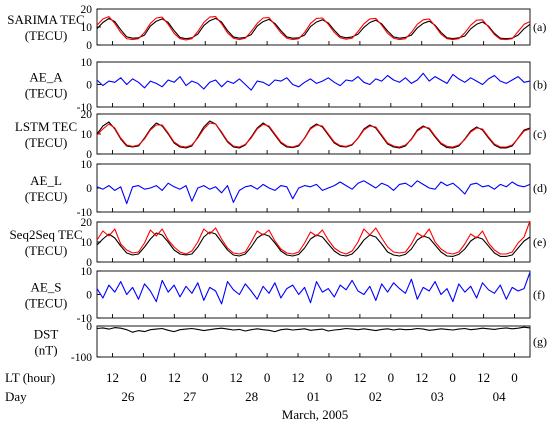 The width and height of the screenshot is (550, 426). Describe the element at coordinates (540, 85) in the screenshot. I see `panel-label: (b)` at that location.